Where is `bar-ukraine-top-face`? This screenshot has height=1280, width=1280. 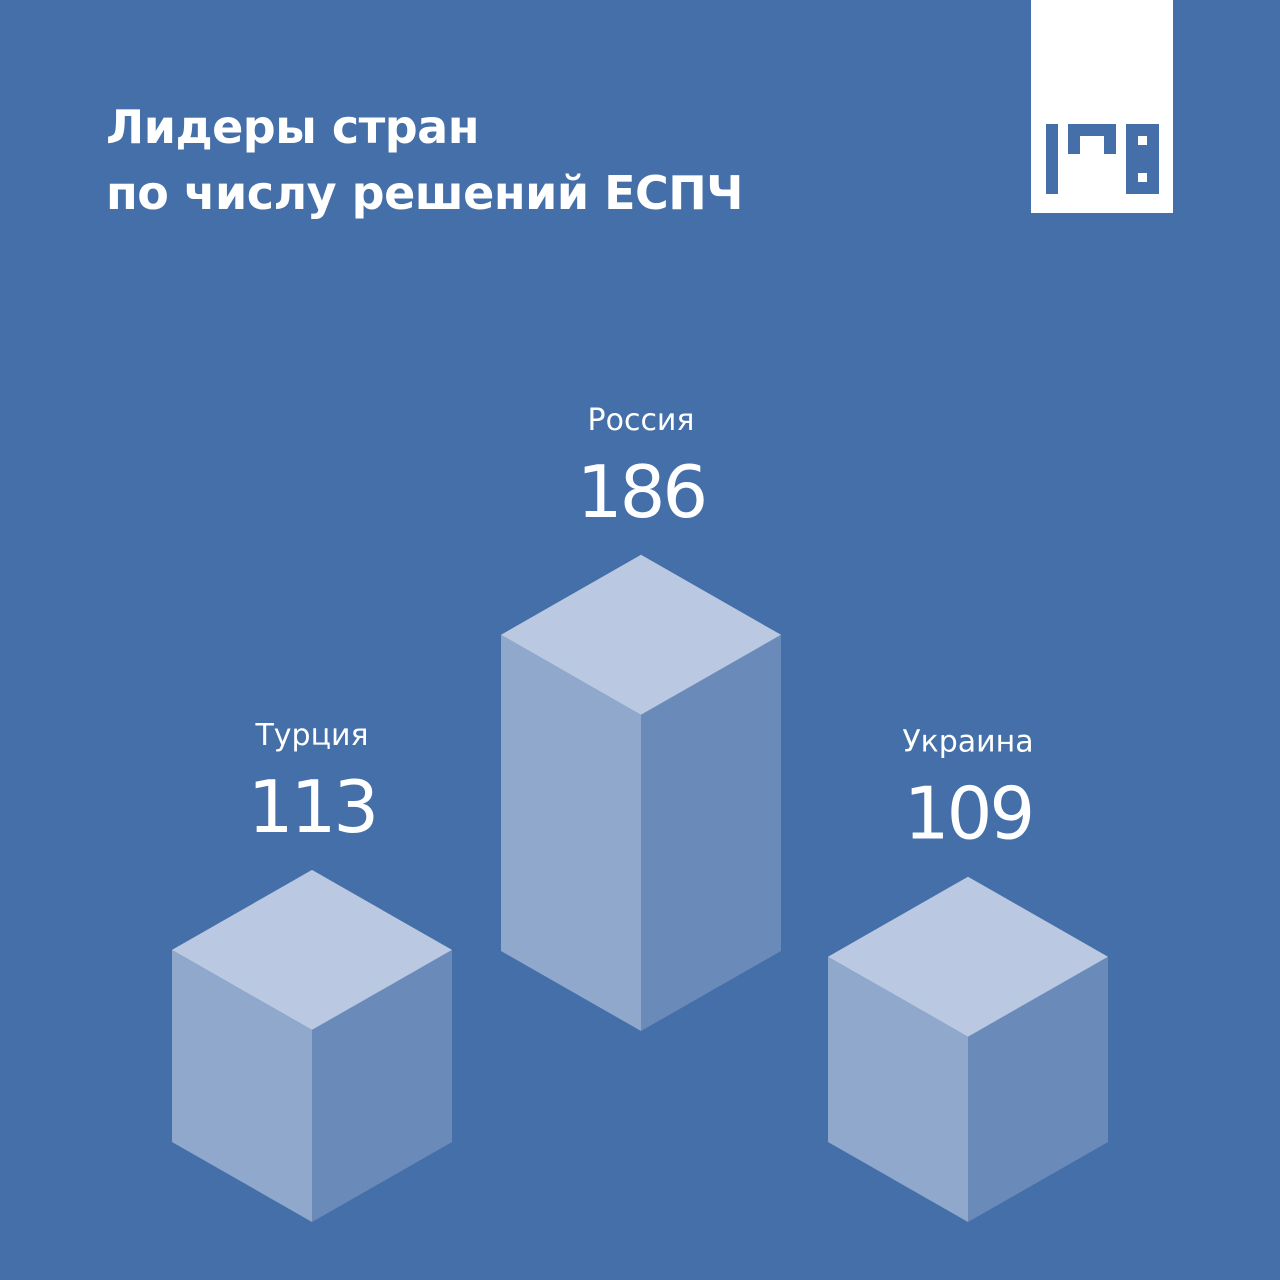
bar-ukraine-top-face is located at coordinates (968, 956).